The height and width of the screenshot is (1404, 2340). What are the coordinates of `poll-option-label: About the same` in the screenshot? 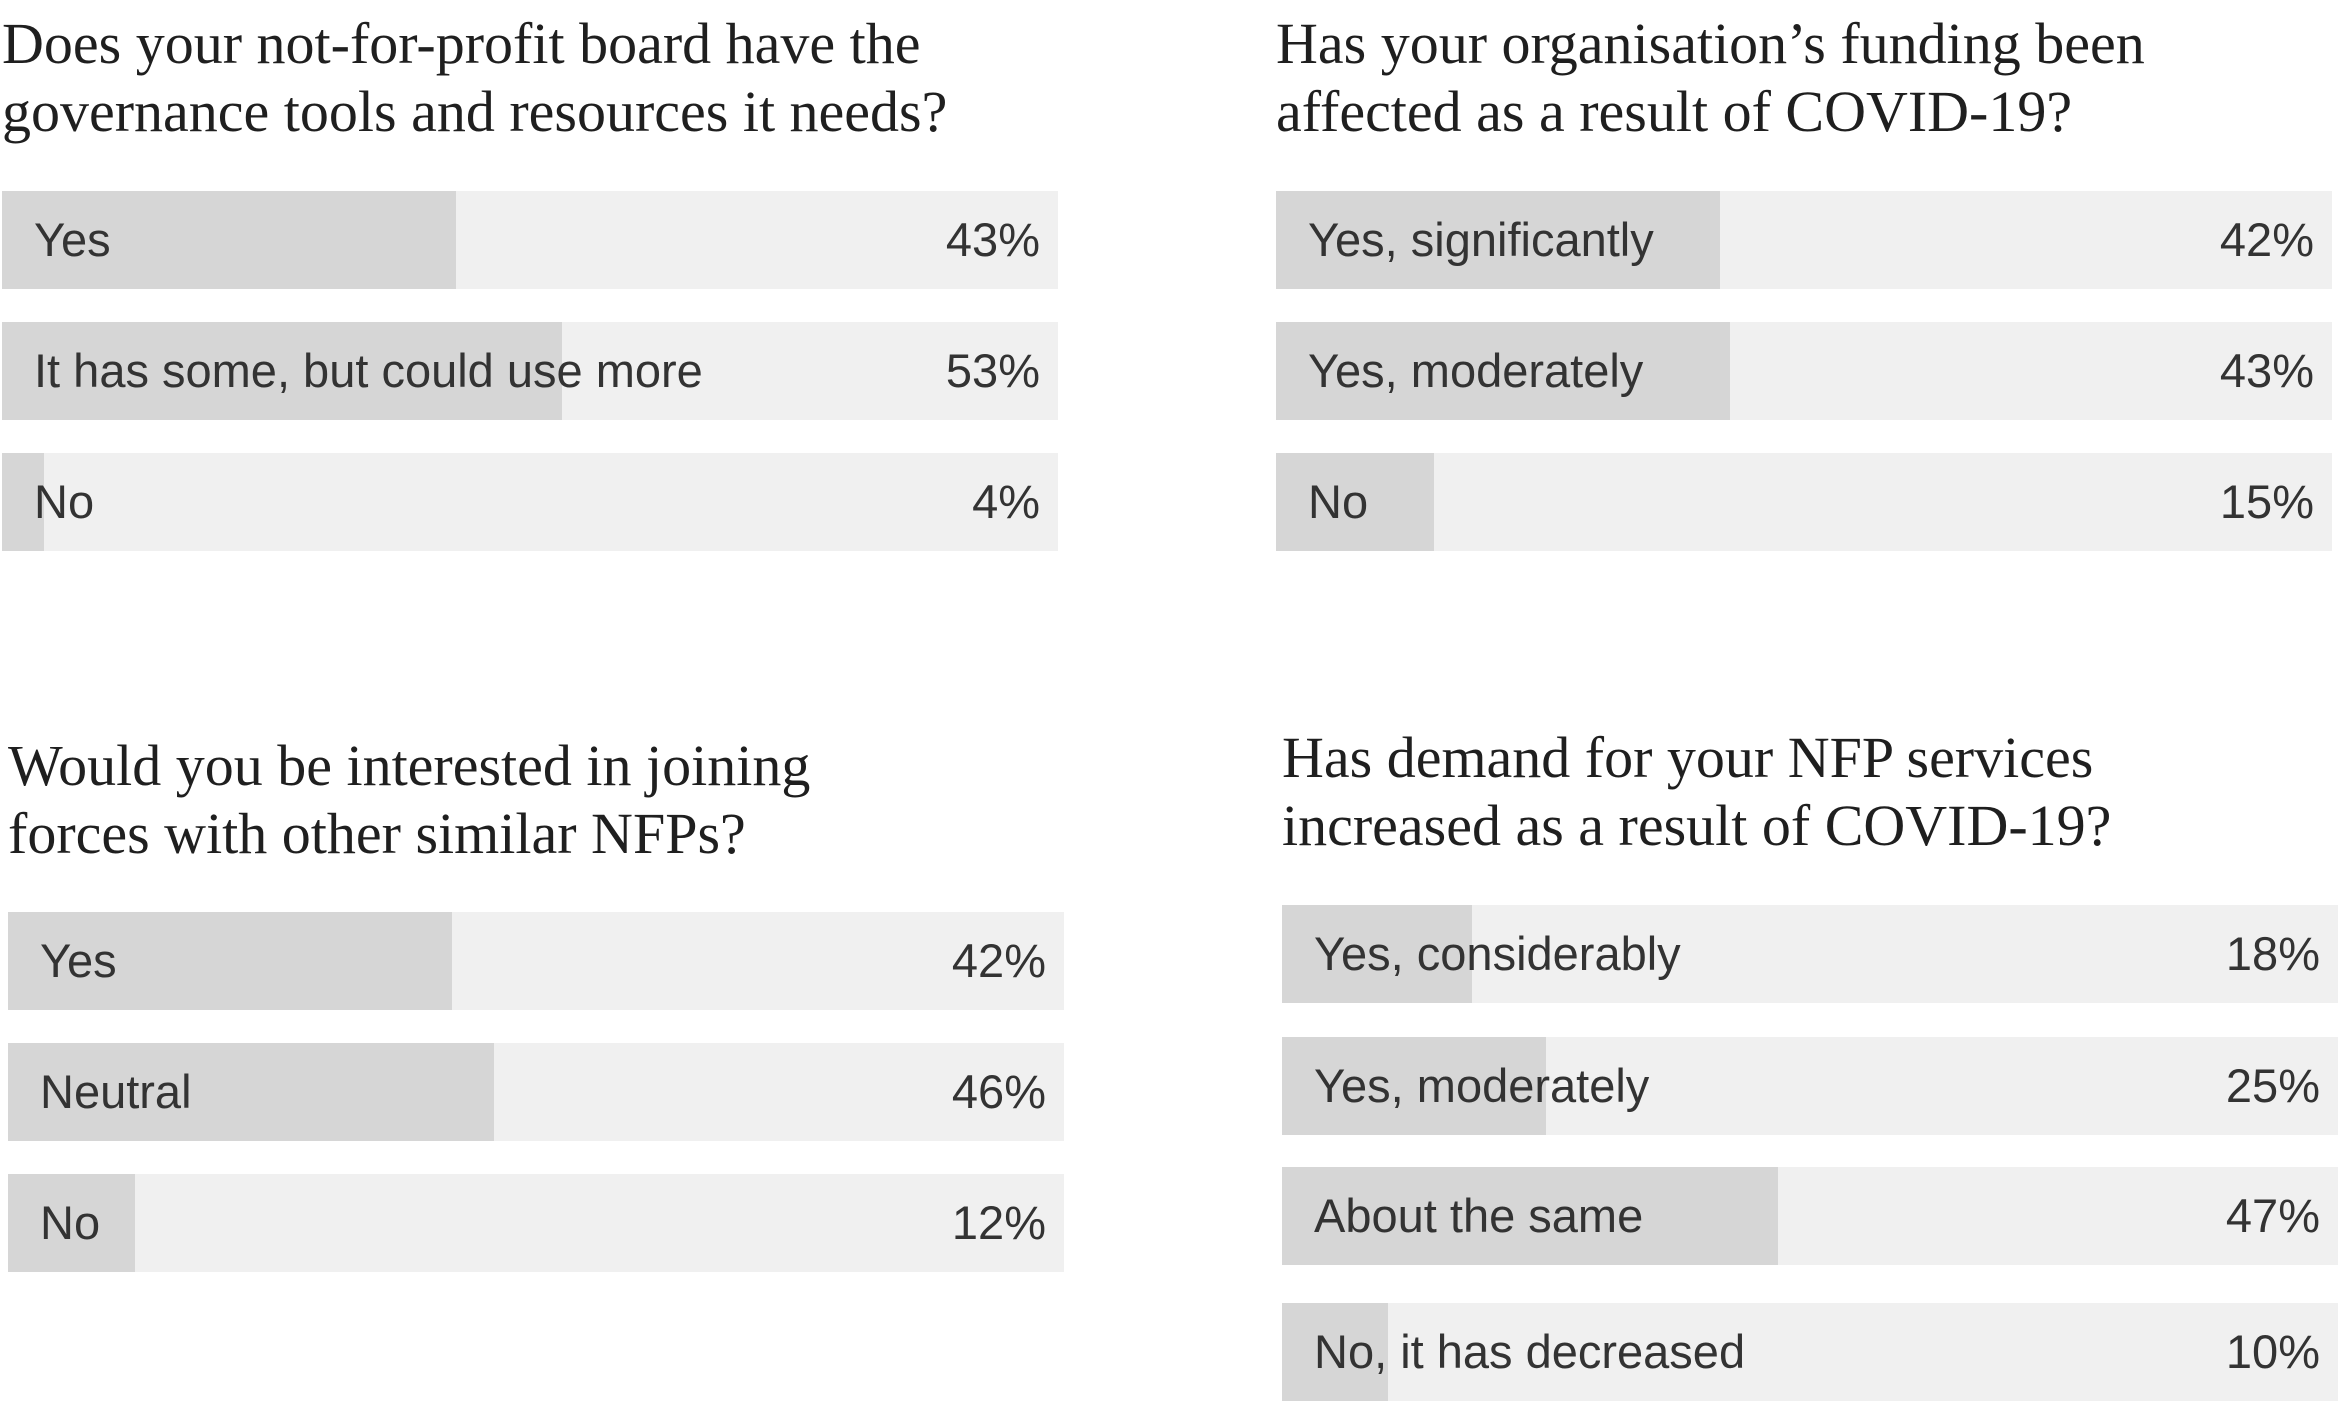 It's located at (1479, 1215).